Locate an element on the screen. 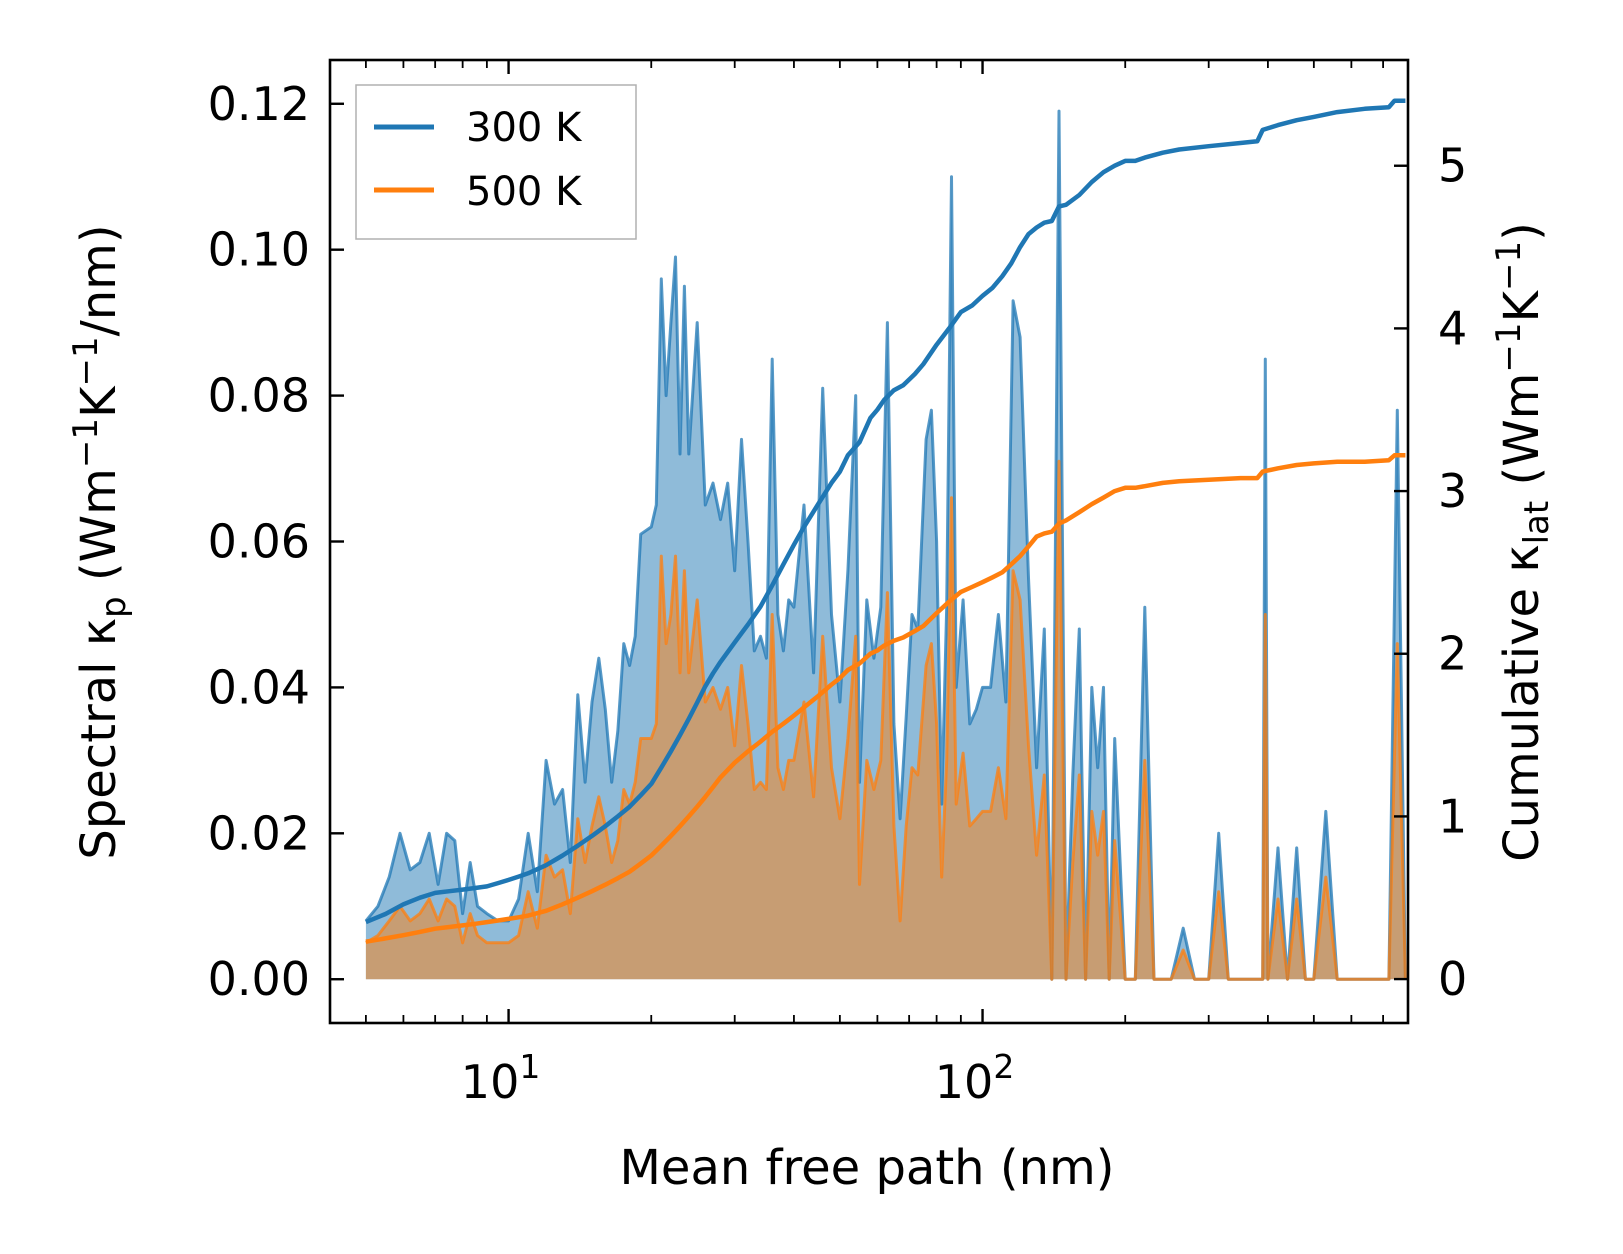  legend-label-500k: 500 K is located at coordinates (524, 192).